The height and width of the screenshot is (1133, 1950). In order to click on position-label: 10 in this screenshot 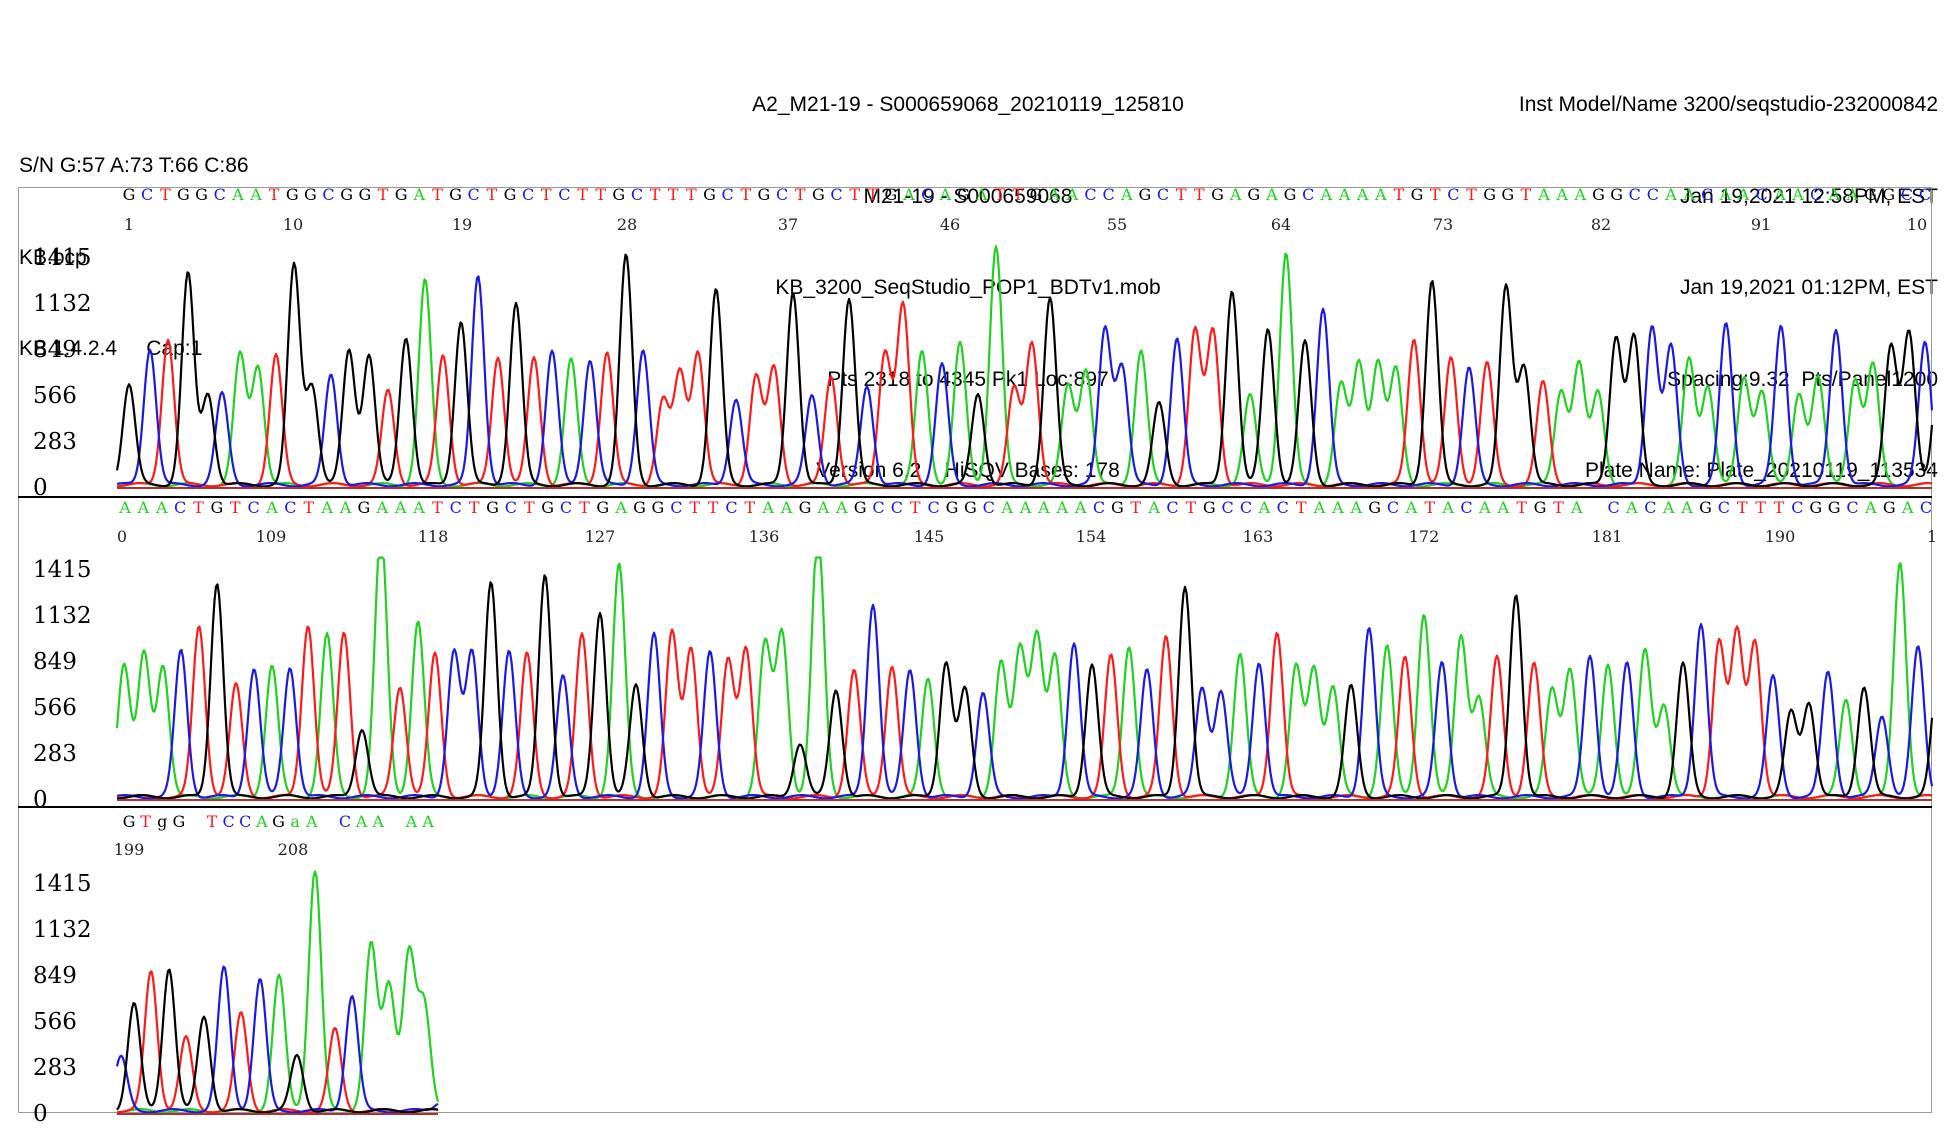, I will do `click(293, 224)`.